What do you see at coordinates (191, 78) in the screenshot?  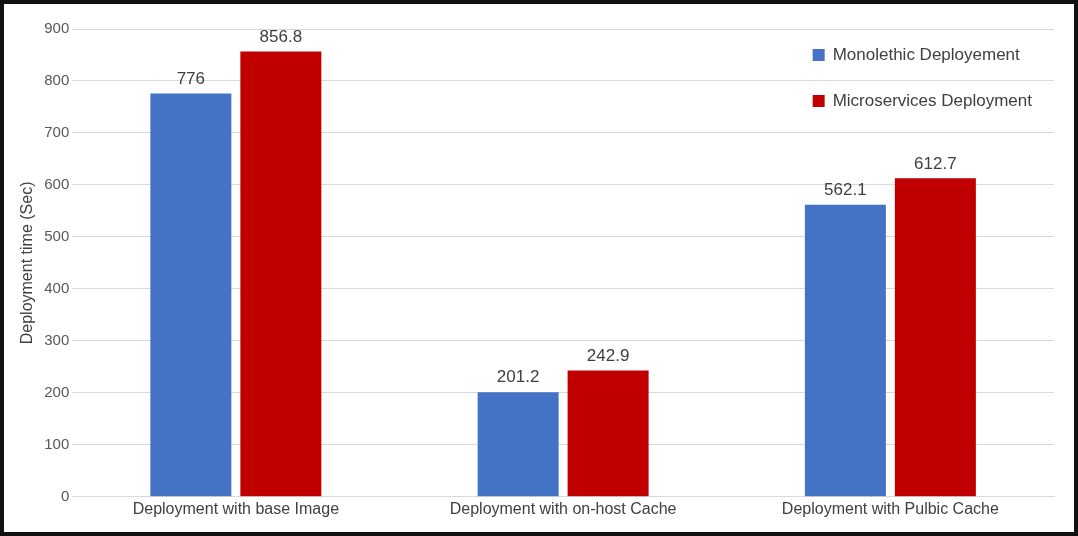 I see `data-label: 776` at bounding box center [191, 78].